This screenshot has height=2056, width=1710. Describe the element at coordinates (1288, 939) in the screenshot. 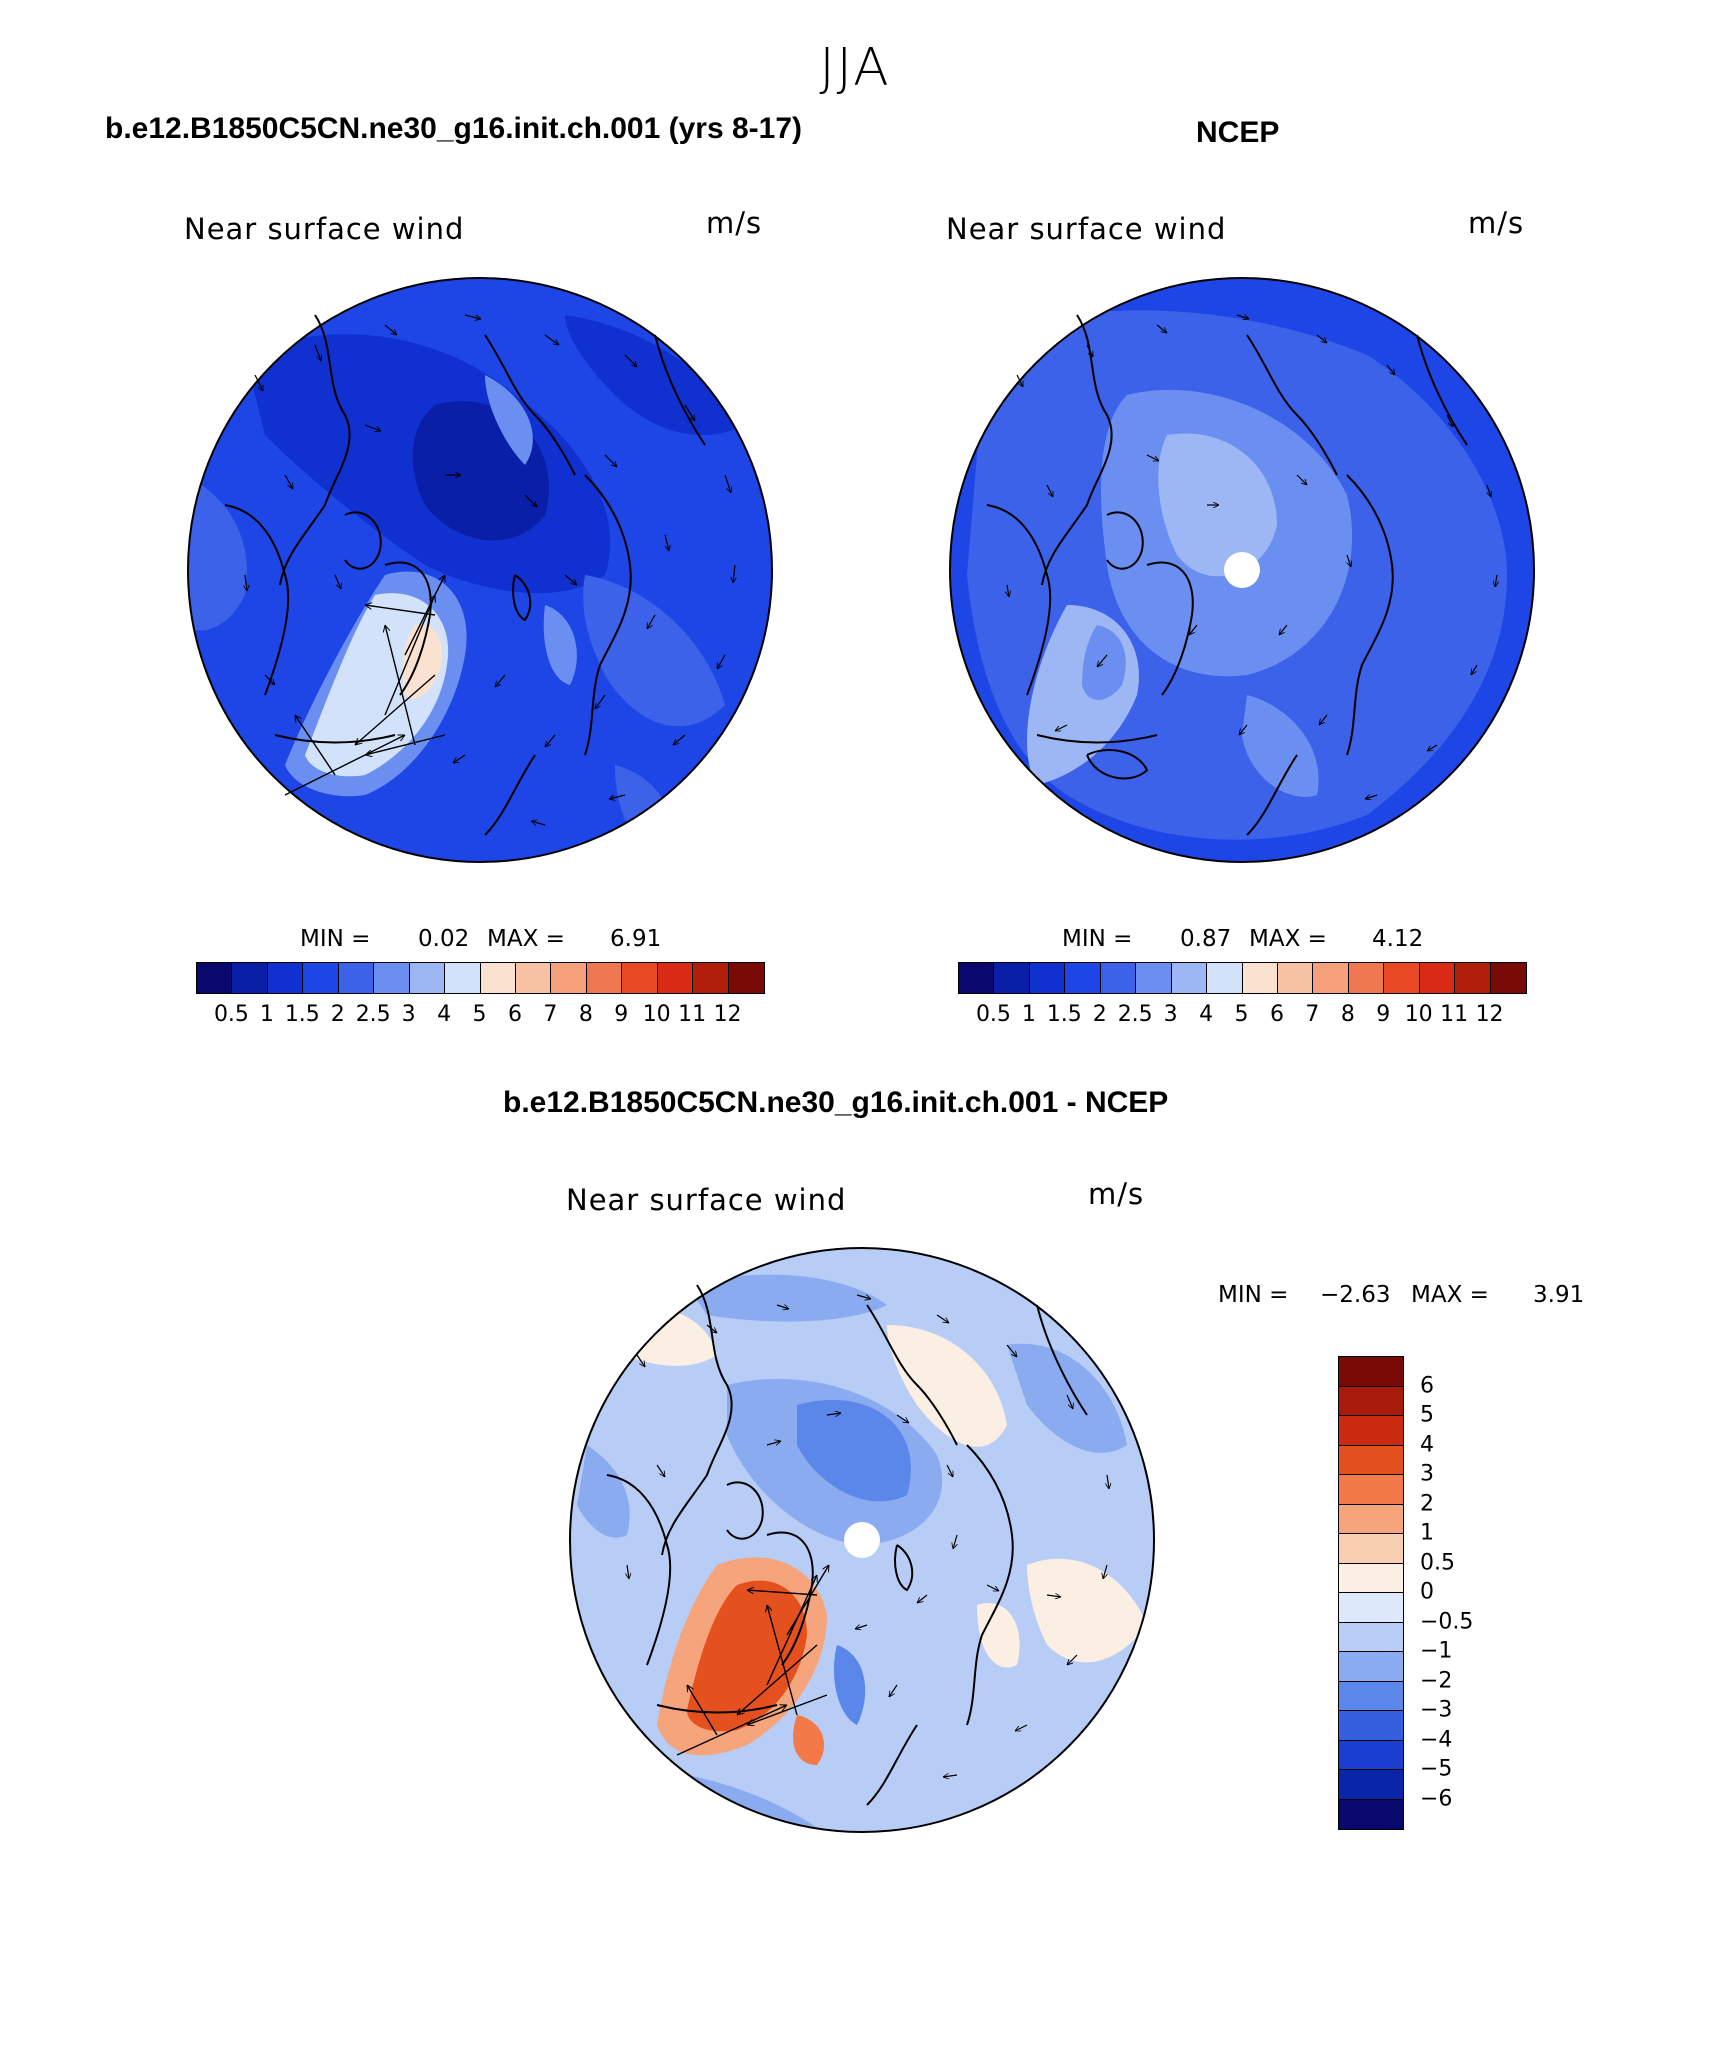

I see `max-label-obs: MAX =` at that location.